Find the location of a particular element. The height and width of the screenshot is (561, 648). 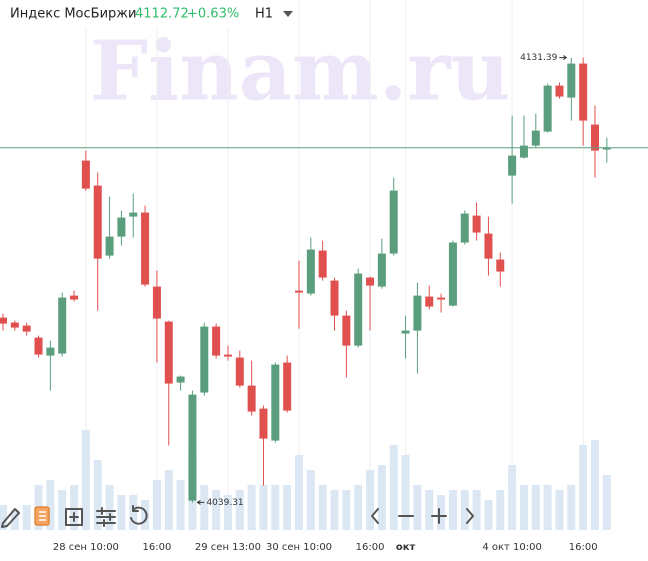

scroll-left is located at coordinates (375, 516).